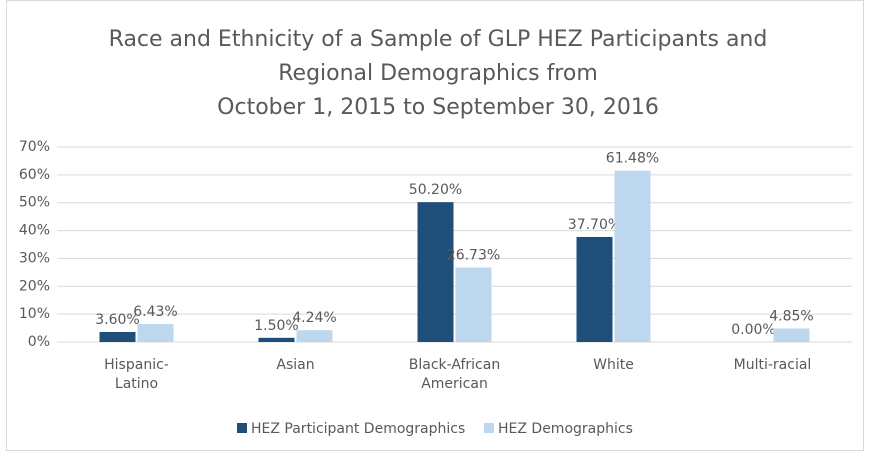  Describe the element at coordinates (594, 225) in the screenshot. I see `data-label: 37.70%` at that location.